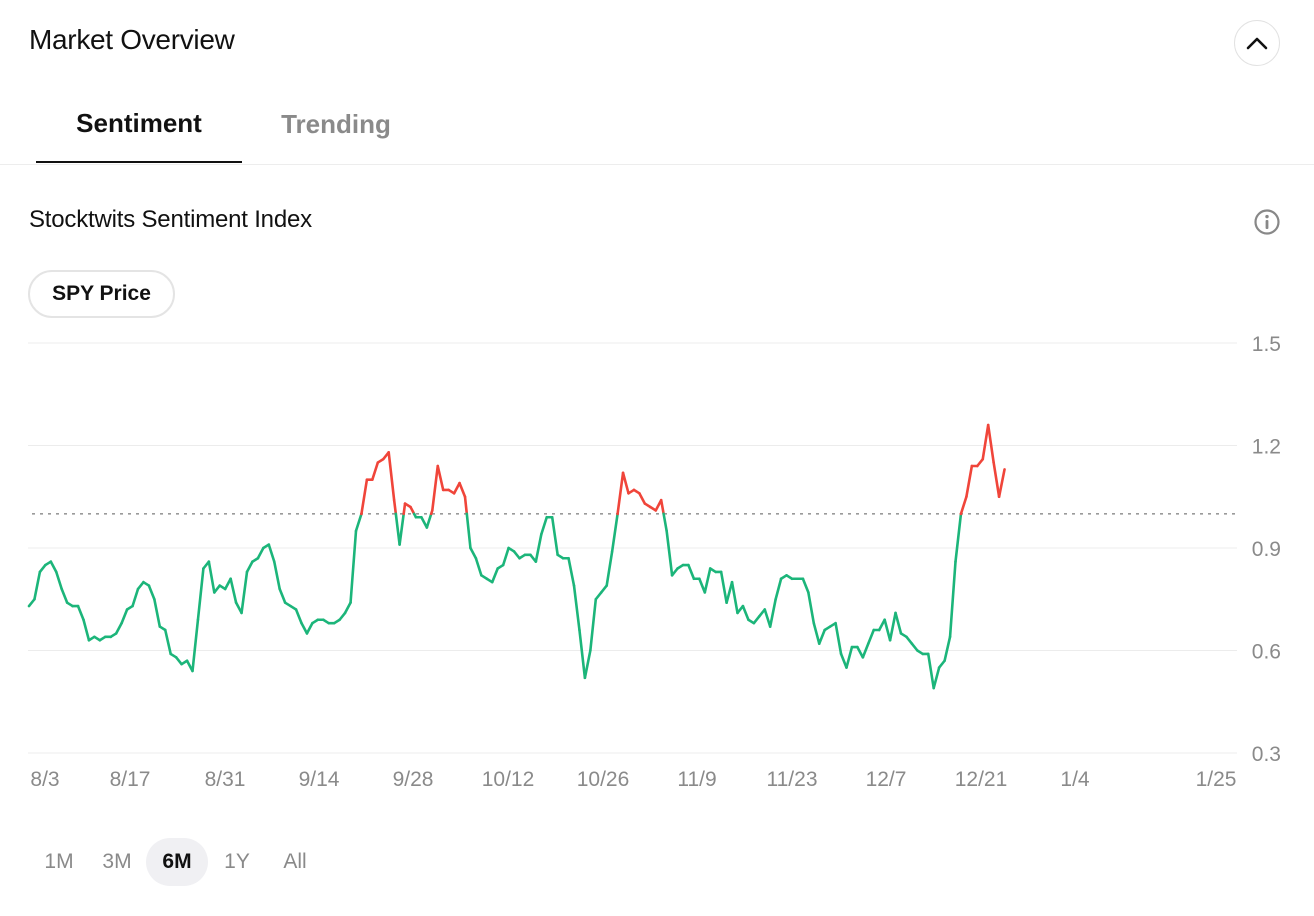 This screenshot has width=1314, height=916. Describe the element at coordinates (101, 294) in the screenshot. I see `spy-price-toggle: SPY Price` at that location.